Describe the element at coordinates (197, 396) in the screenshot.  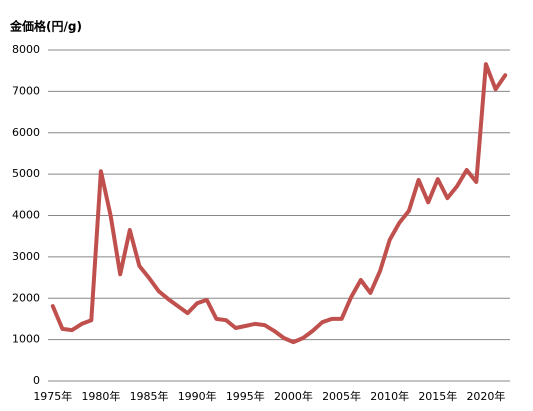
I see `x-tick-label: 1990年` at that location.